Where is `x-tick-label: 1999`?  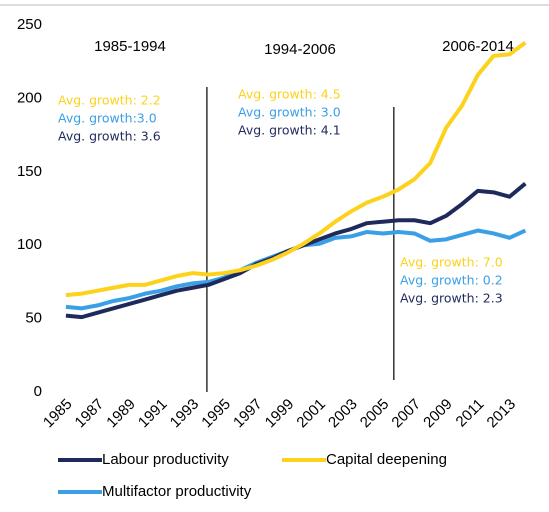 x-tick-label: 1999 is located at coordinates (280, 414).